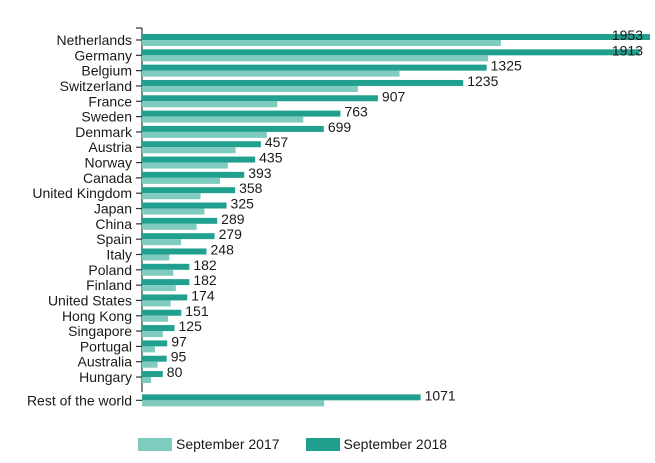 The width and height of the screenshot is (655, 463). What do you see at coordinates (103, 55) in the screenshot?
I see `category-label-germany: Germany` at bounding box center [103, 55].